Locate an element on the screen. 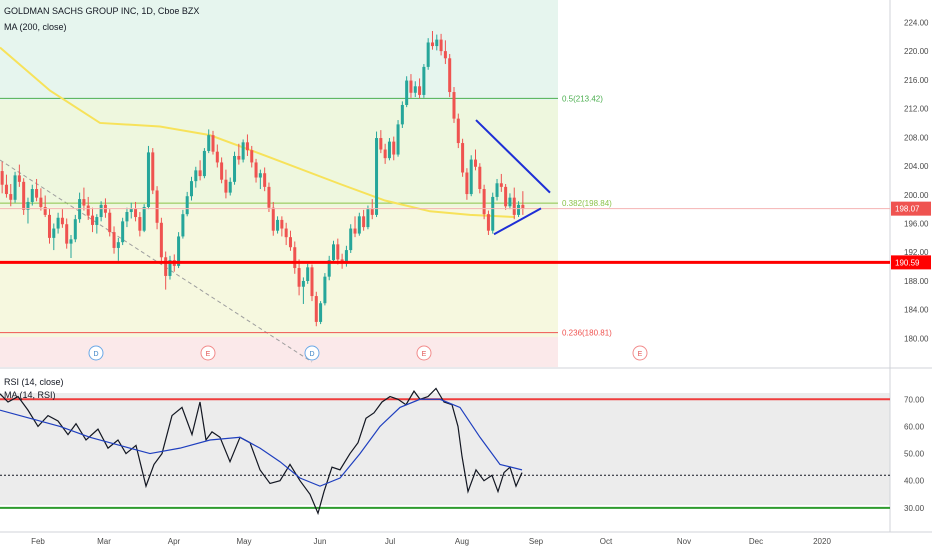 The width and height of the screenshot is (932, 555). price-tick-label: 188.00 is located at coordinates (916, 281).